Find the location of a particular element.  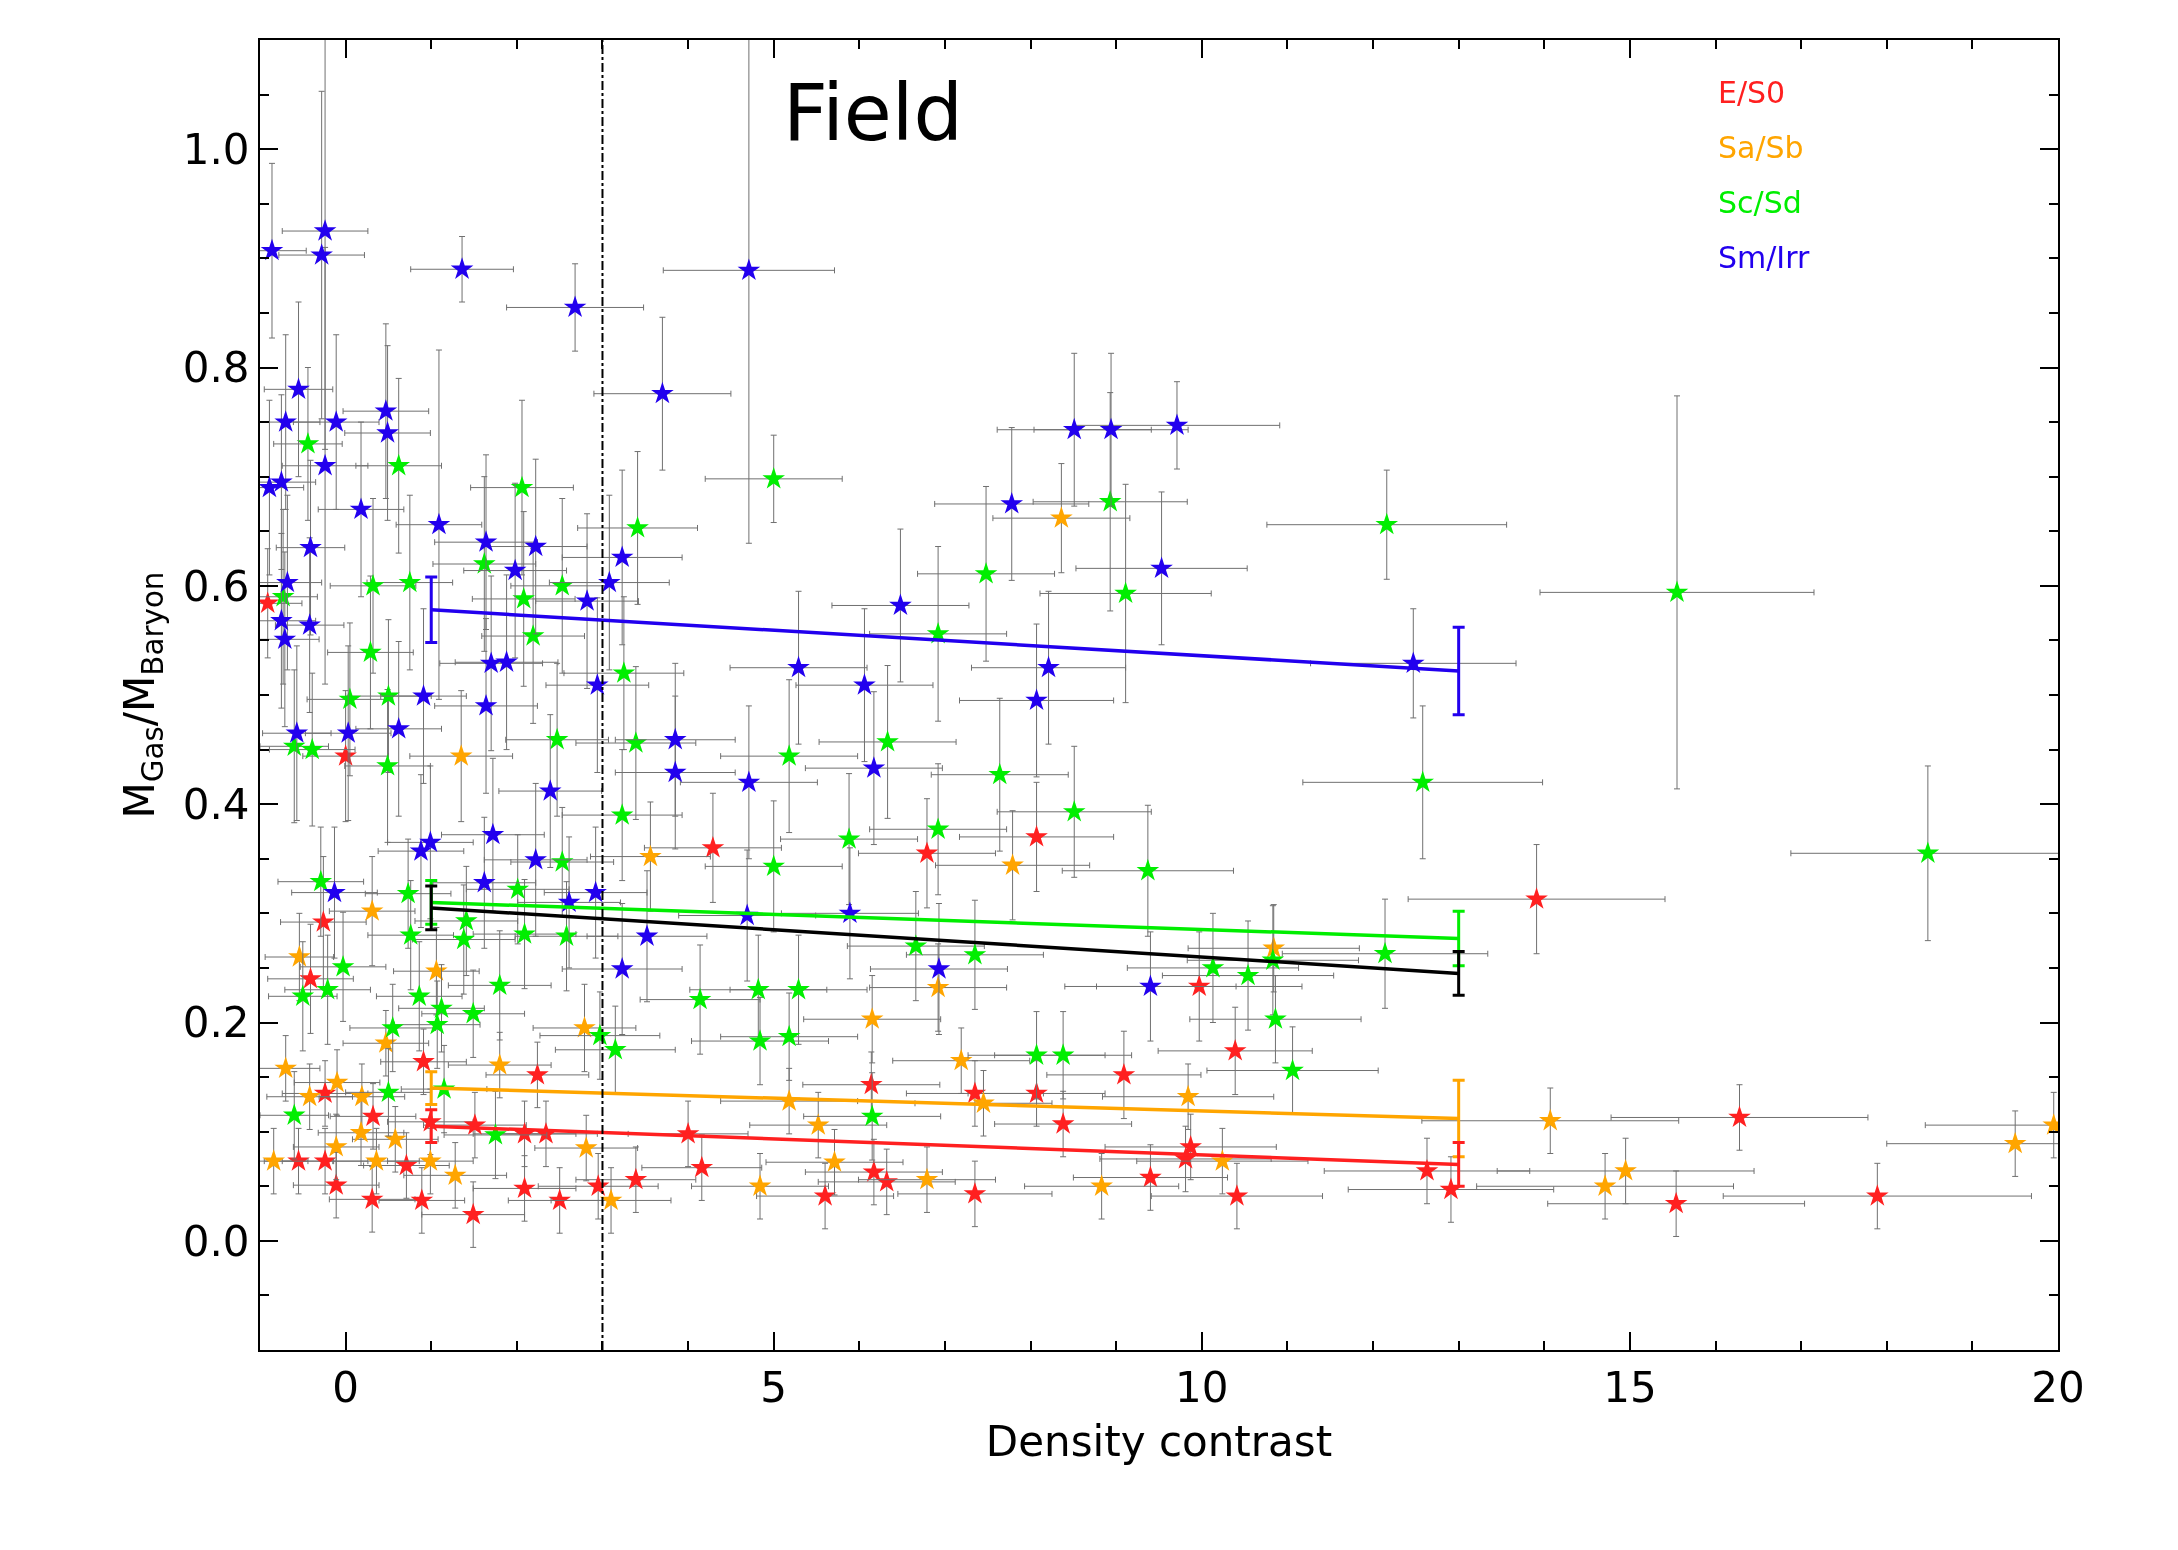

y-tick-label: 0.4 is located at coordinates (216, 804).